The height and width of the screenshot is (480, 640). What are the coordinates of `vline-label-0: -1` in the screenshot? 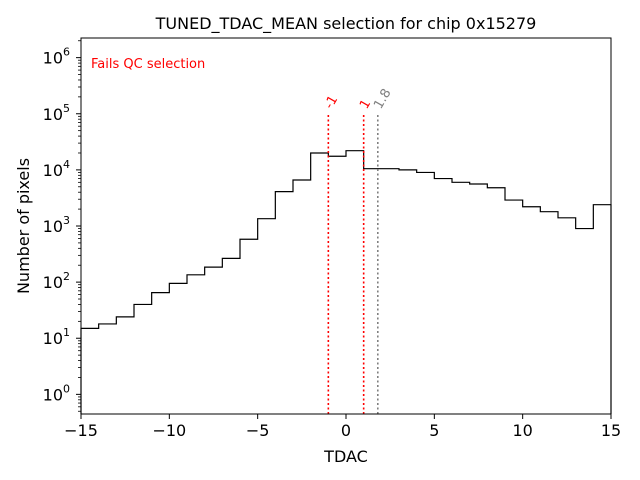 It's located at (331, 102).